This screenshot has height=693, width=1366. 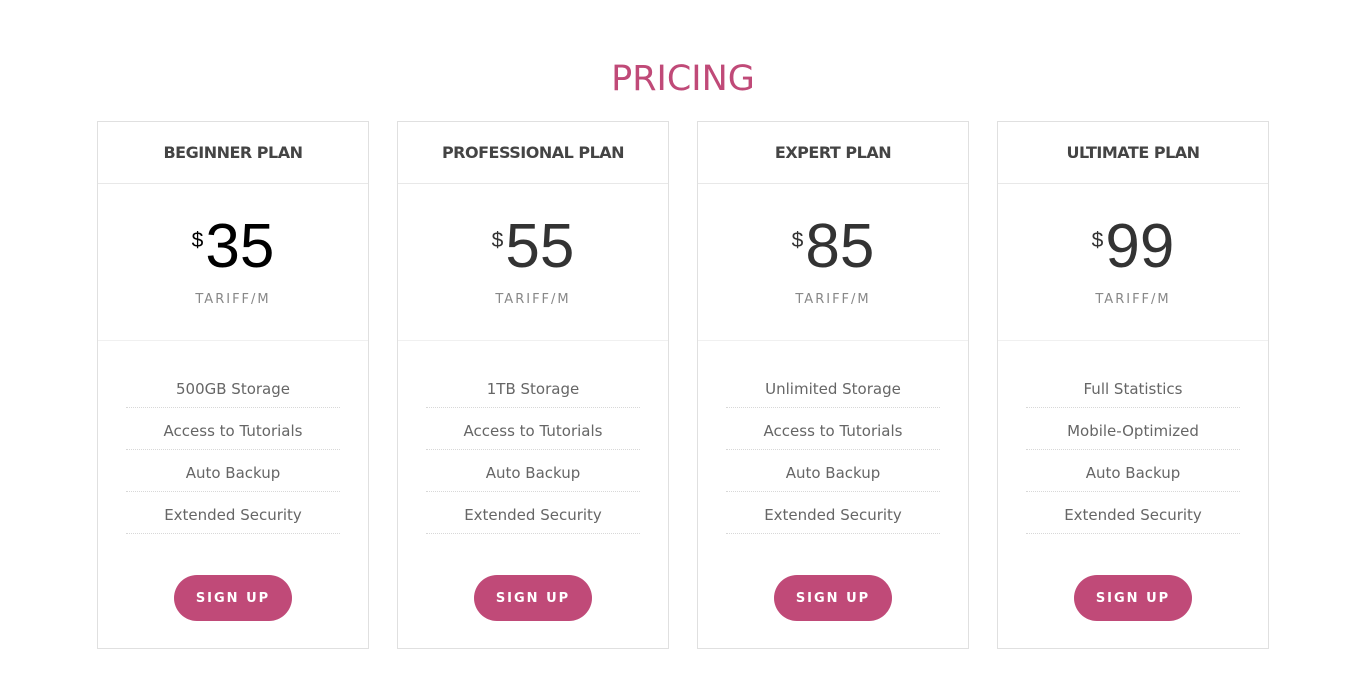 I want to click on page-title: PRICING, so click(x=683, y=79).